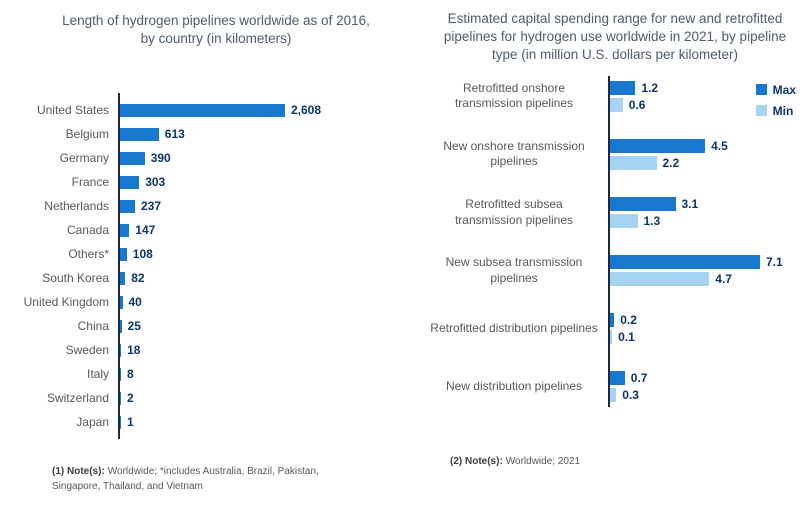 The height and width of the screenshot is (509, 808). What do you see at coordinates (119, 266) in the screenshot?
I see `left-axis-line` at bounding box center [119, 266].